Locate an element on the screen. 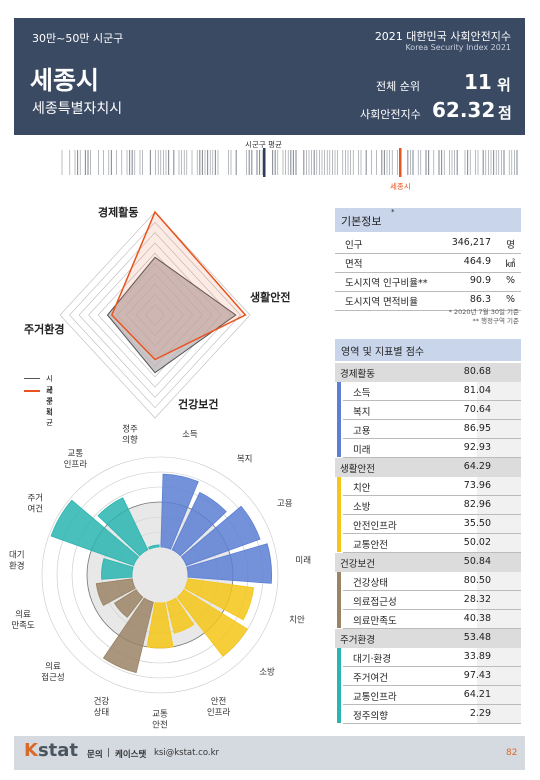  radar-city-polygon is located at coordinates (178, 285).